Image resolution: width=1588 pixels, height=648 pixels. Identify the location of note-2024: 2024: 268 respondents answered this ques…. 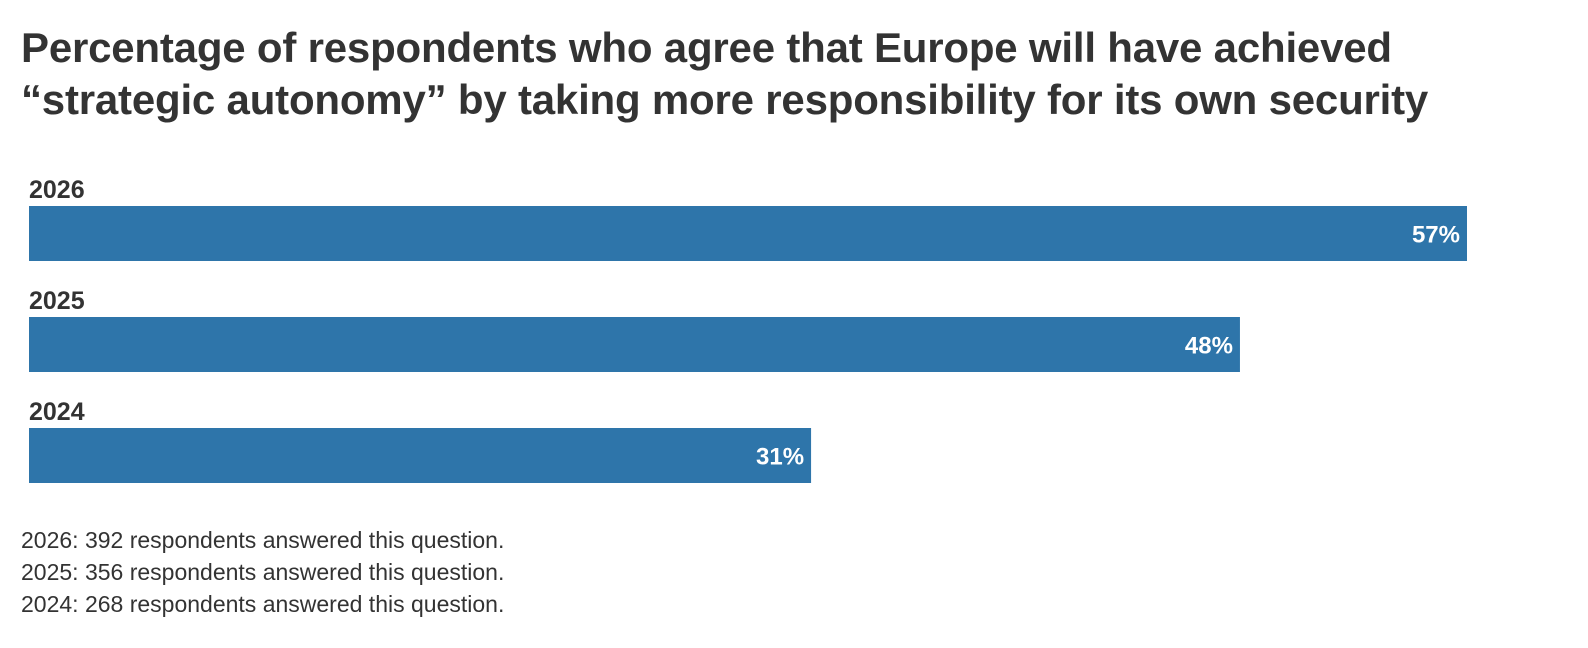
(263, 604).